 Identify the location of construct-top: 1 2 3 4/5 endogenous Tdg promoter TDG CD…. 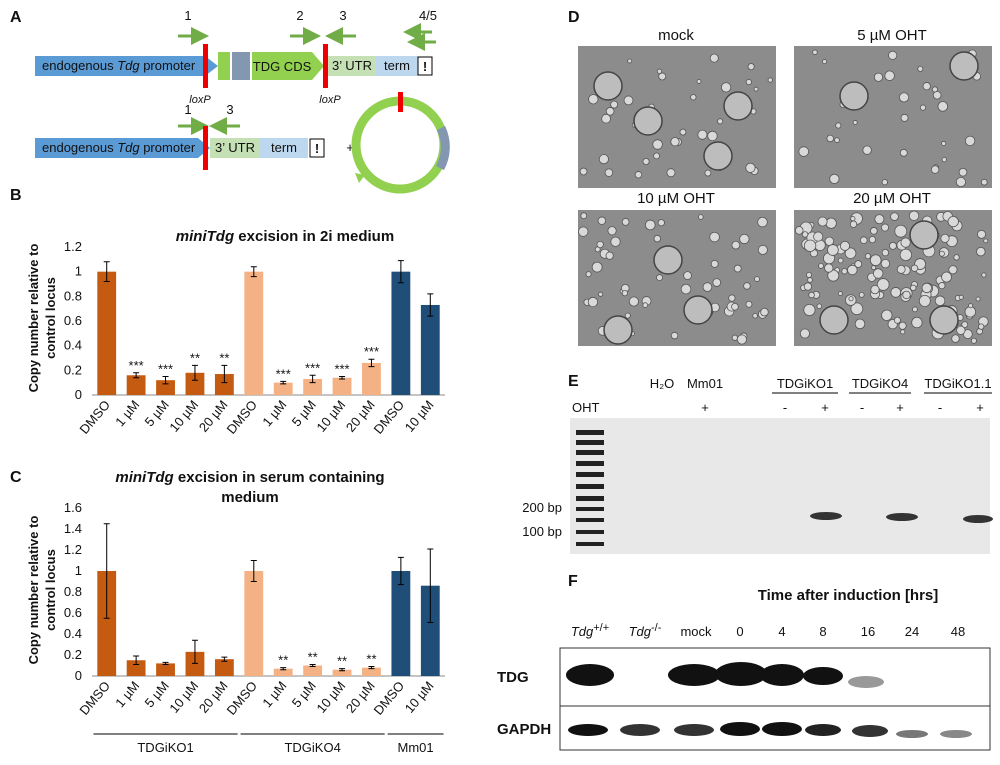
(236, 57).